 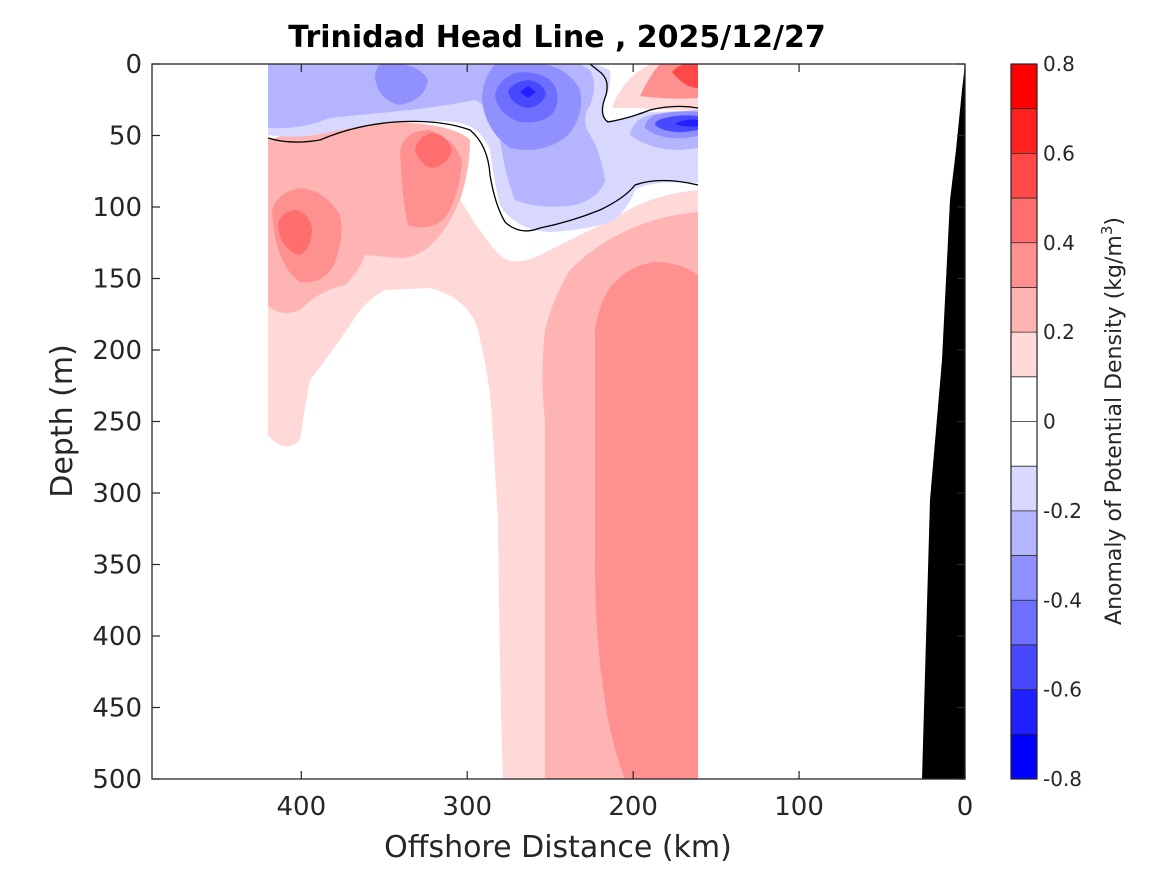 What do you see at coordinates (633, 807) in the screenshot?
I see `x-tick-label: 200` at bounding box center [633, 807].